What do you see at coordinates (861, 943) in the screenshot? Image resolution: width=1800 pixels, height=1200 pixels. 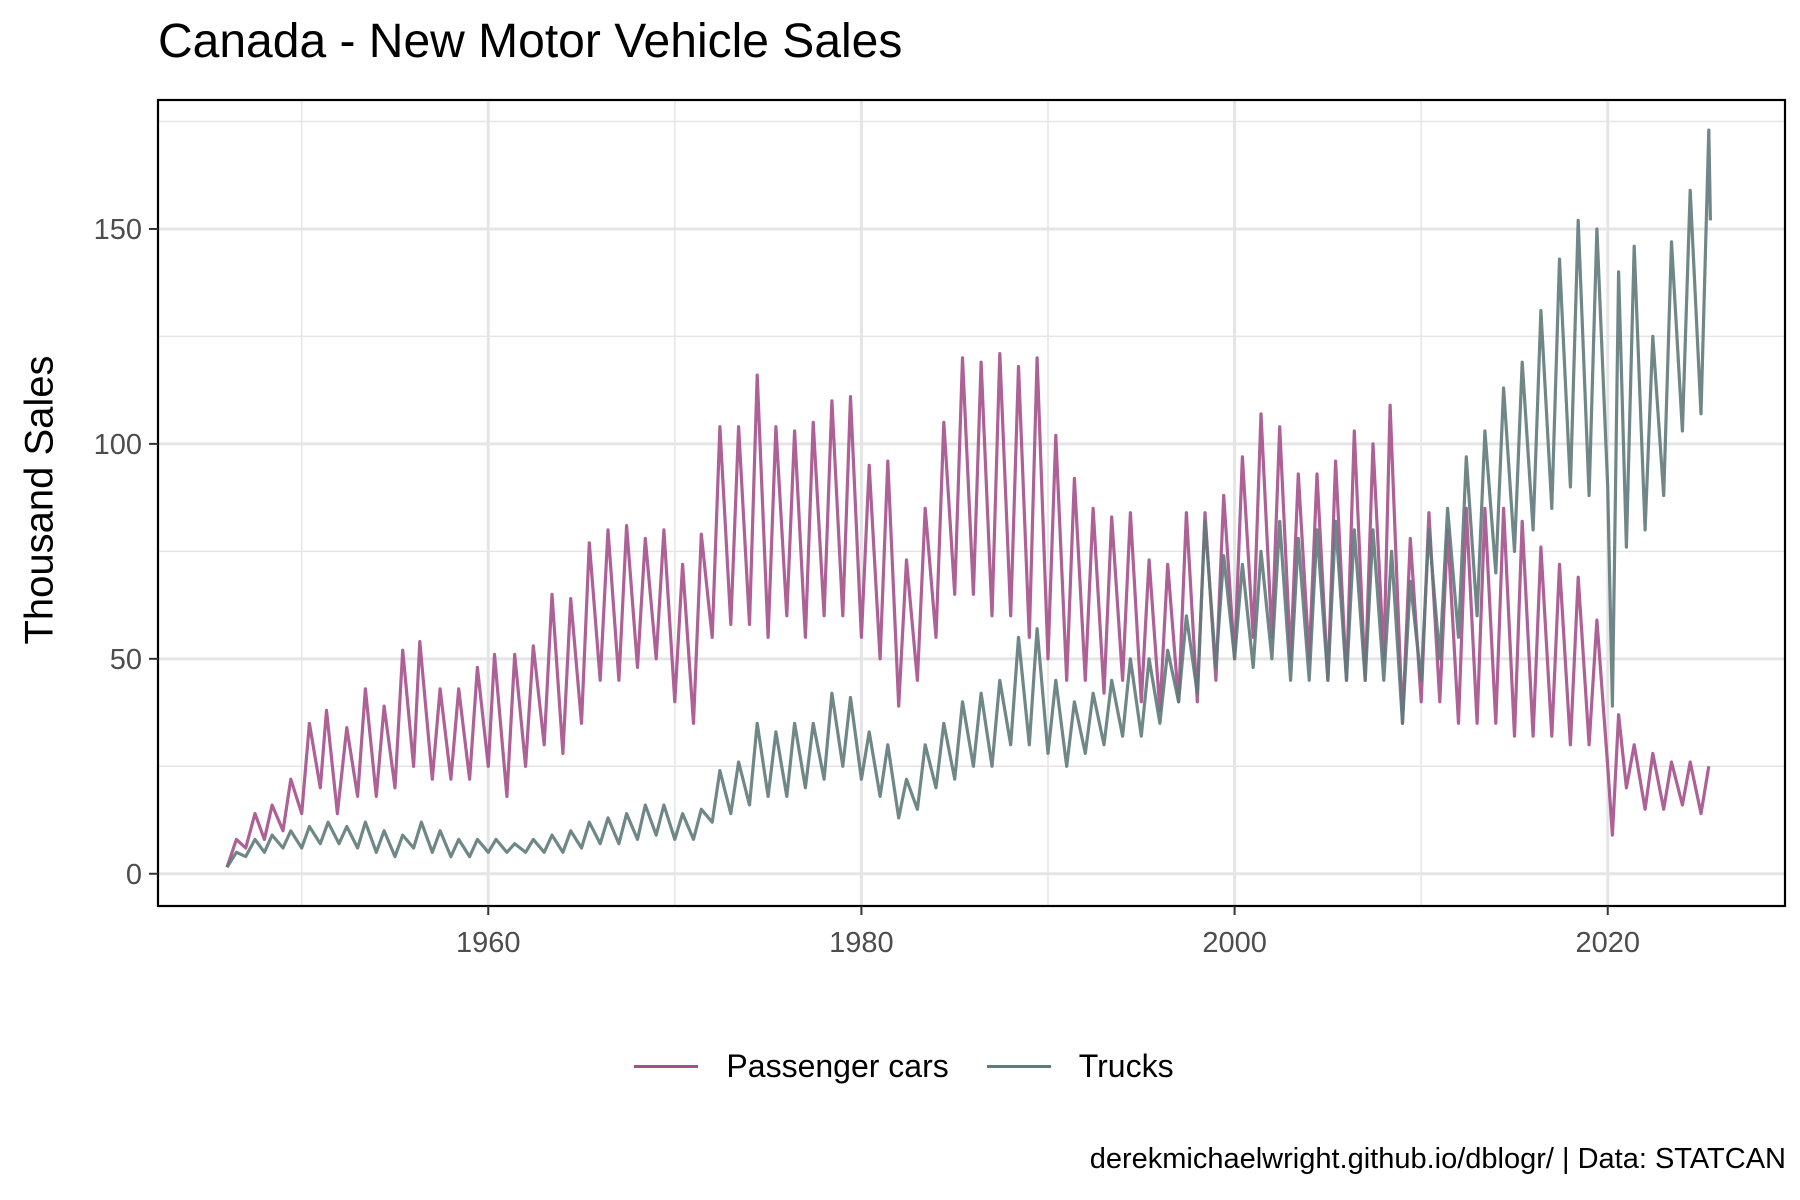 I see `x-tick-label: 1980` at bounding box center [861, 943].